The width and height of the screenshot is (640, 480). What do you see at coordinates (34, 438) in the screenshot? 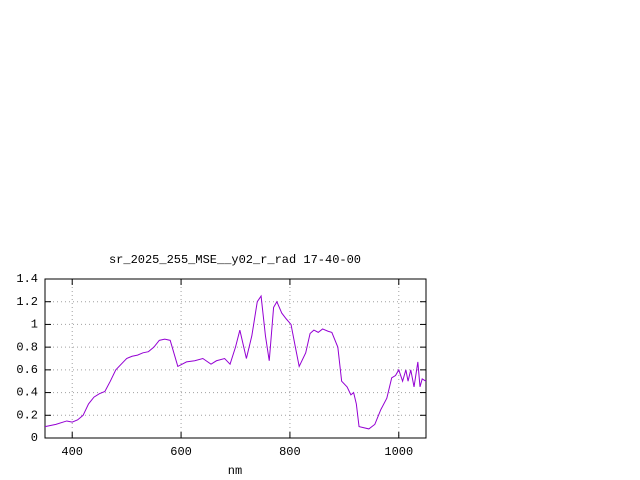
I see `y-tick-label: 0` at bounding box center [34, 438].